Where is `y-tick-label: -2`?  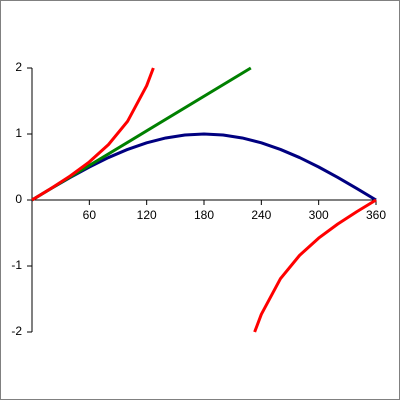
y-tick-label: -2 is located at coordinates (16, 331).